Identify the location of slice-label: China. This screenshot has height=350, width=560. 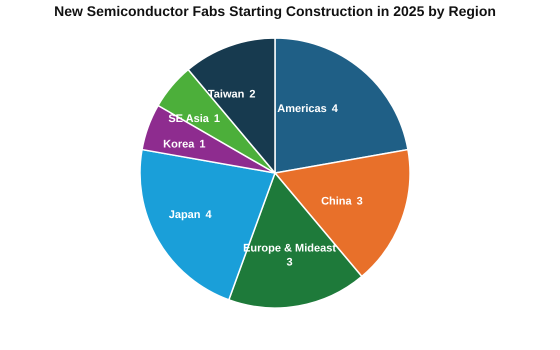
(337, 202).